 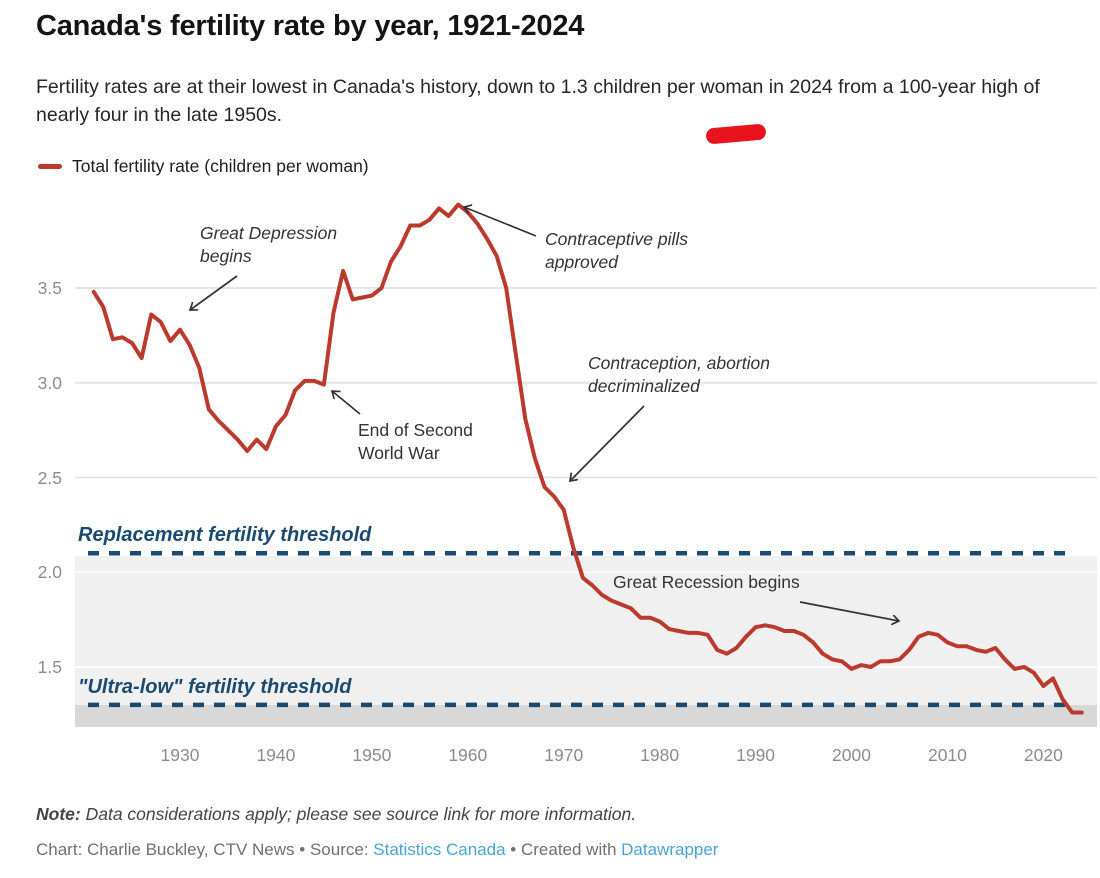 I want to click on y-axis-label: 1.5, so click(x=49, y=667).